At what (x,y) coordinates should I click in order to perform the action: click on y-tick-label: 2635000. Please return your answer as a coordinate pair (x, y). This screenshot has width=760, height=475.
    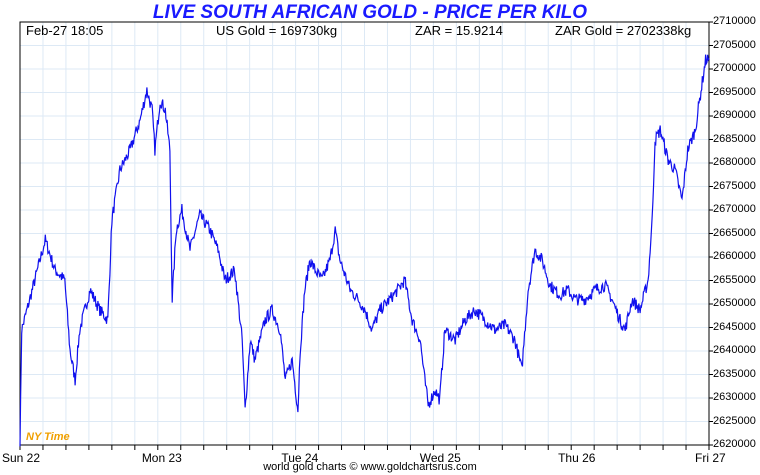
    Looking at the image, I should click on (734, 373).